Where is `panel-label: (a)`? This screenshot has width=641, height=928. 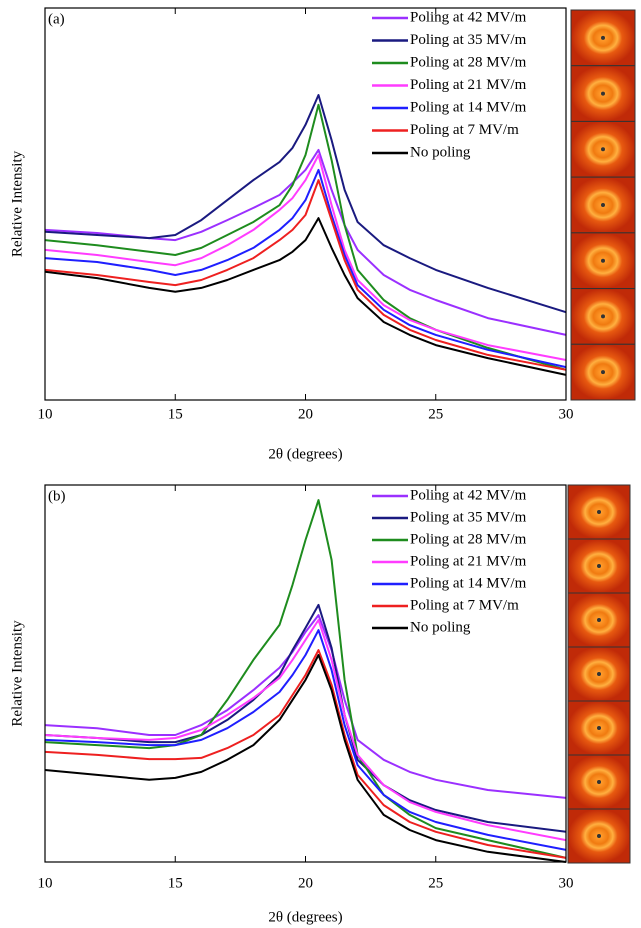
panel-label: (a) is located at coordinates (56, 19).